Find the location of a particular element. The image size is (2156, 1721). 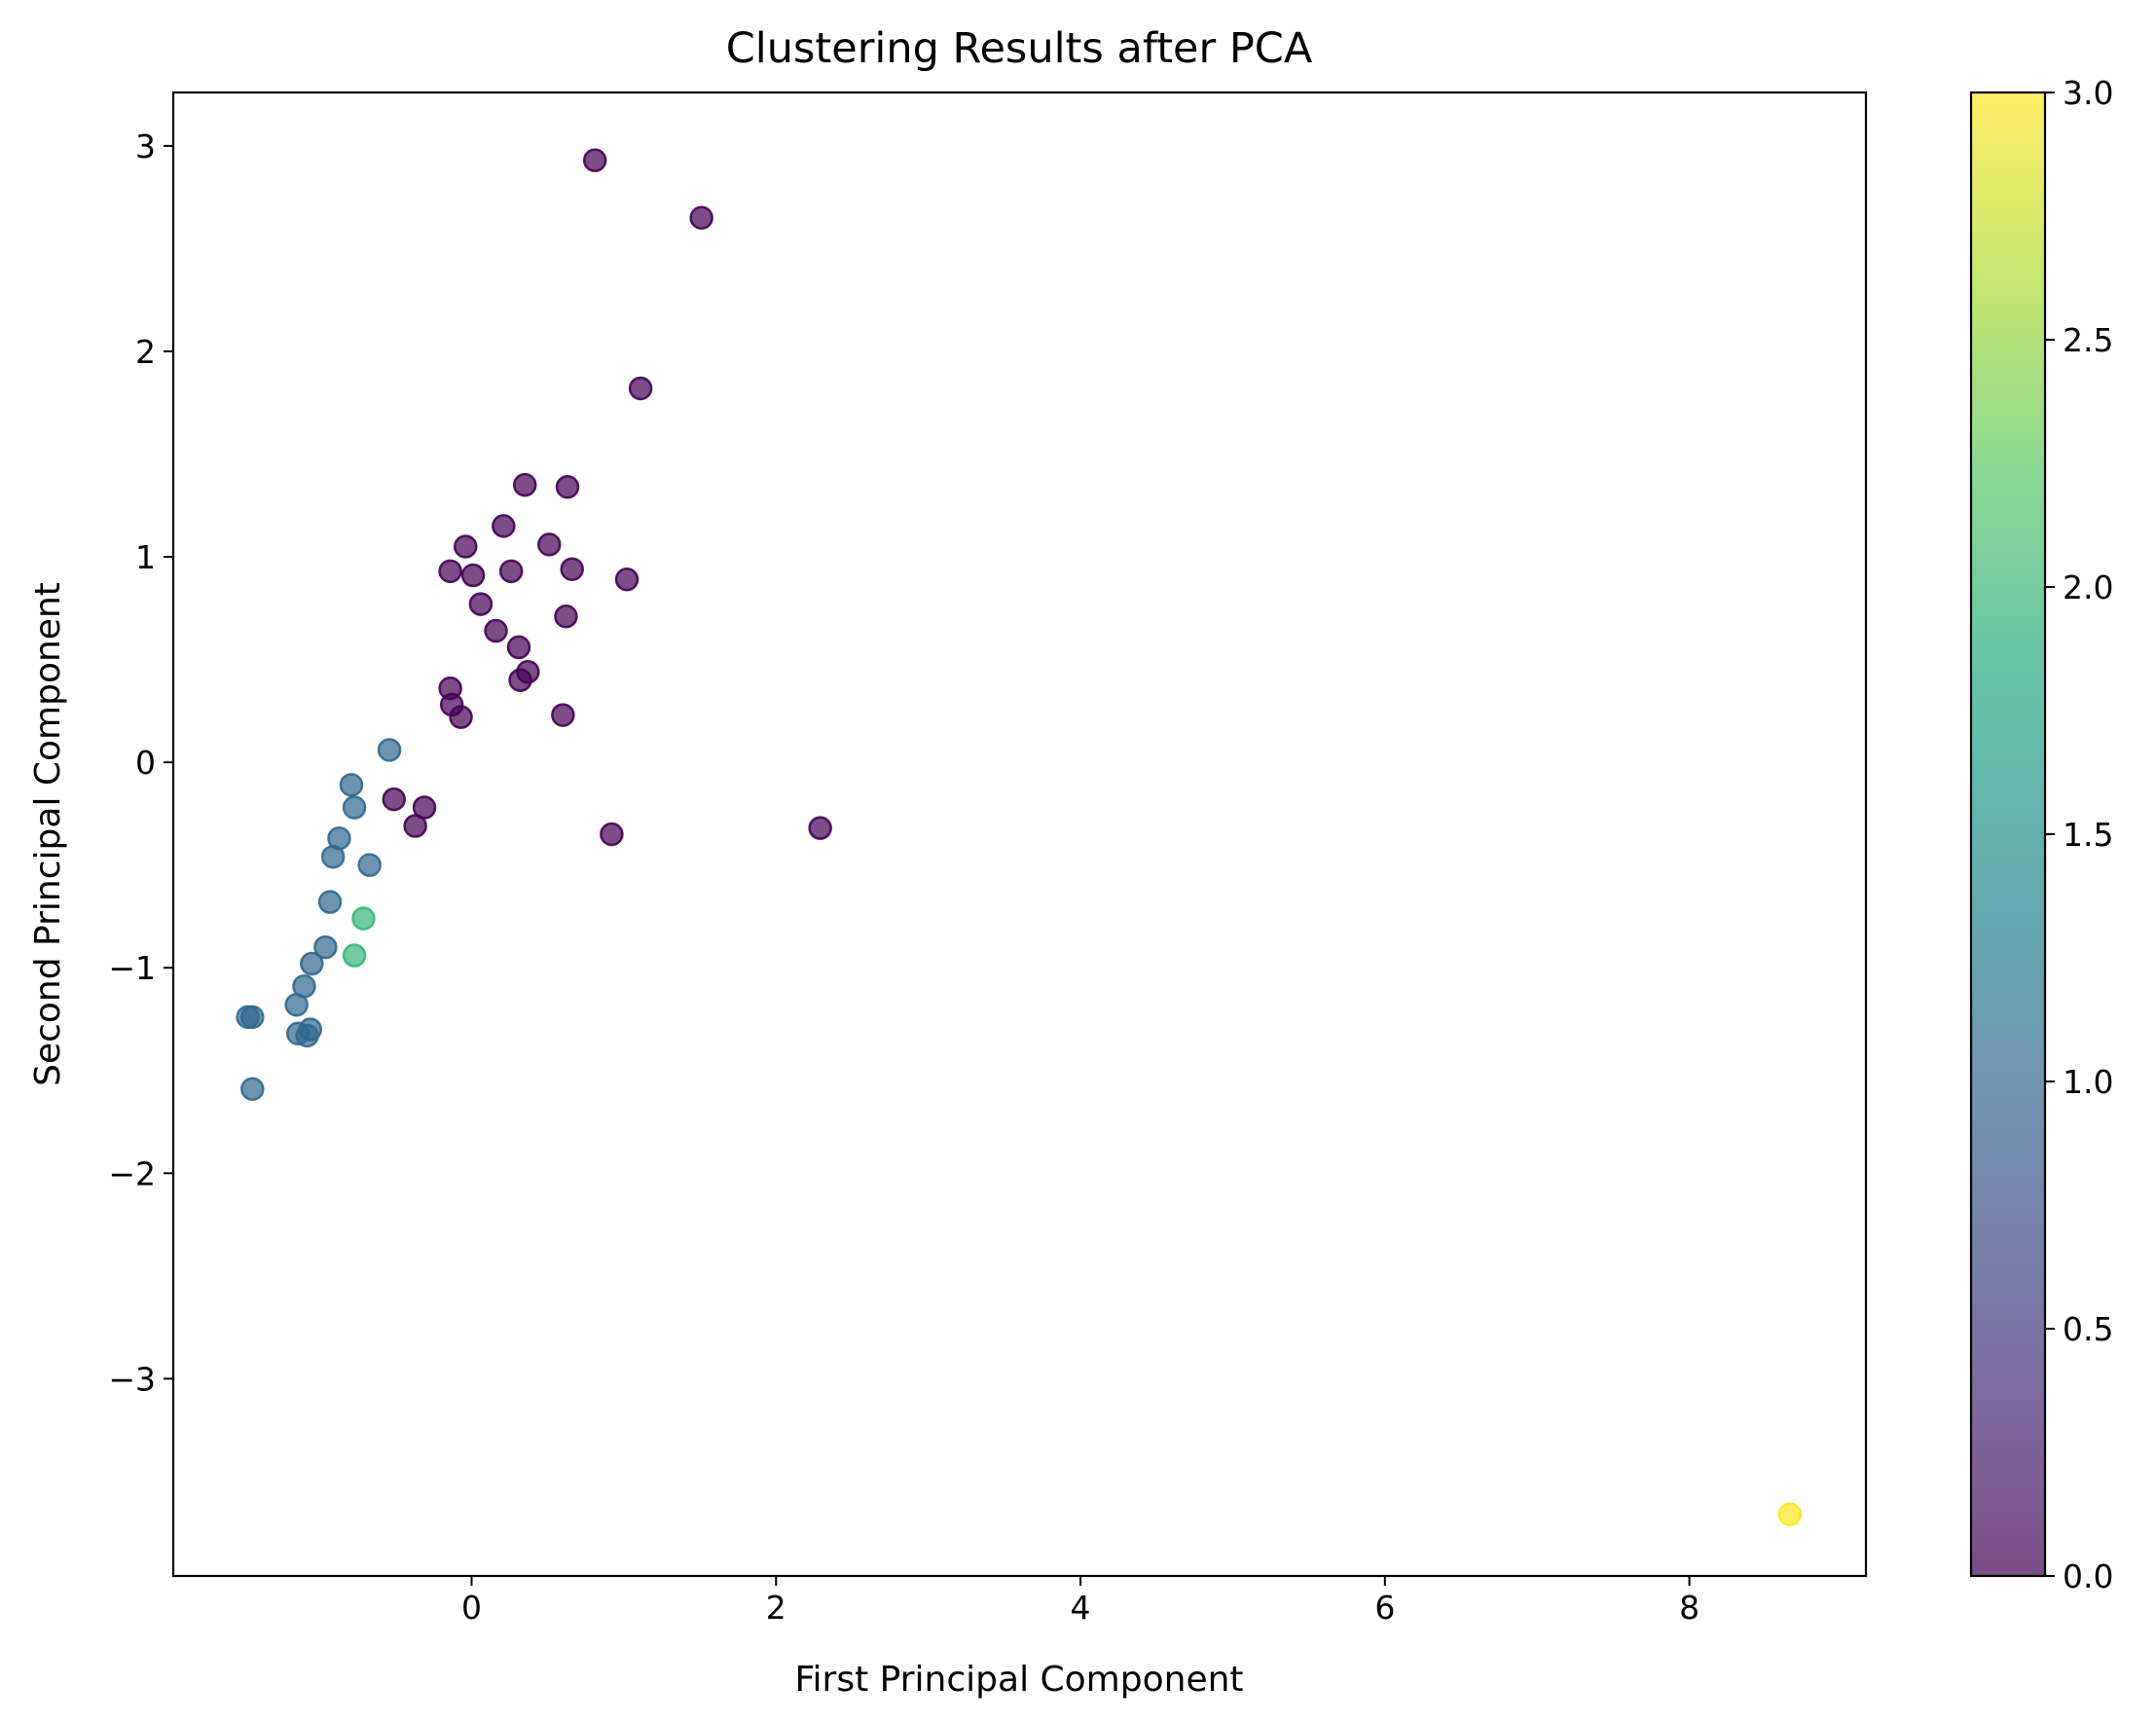

y-tick-label: 3 is located at coordinates (145, 146).